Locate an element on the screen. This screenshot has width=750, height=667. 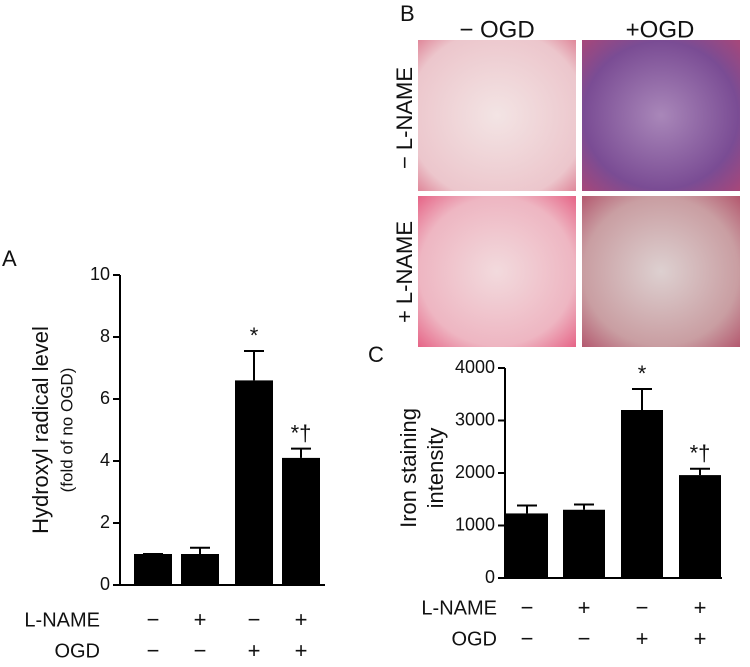
y-tick-label: 4000 is located at coordinates (475, 367).